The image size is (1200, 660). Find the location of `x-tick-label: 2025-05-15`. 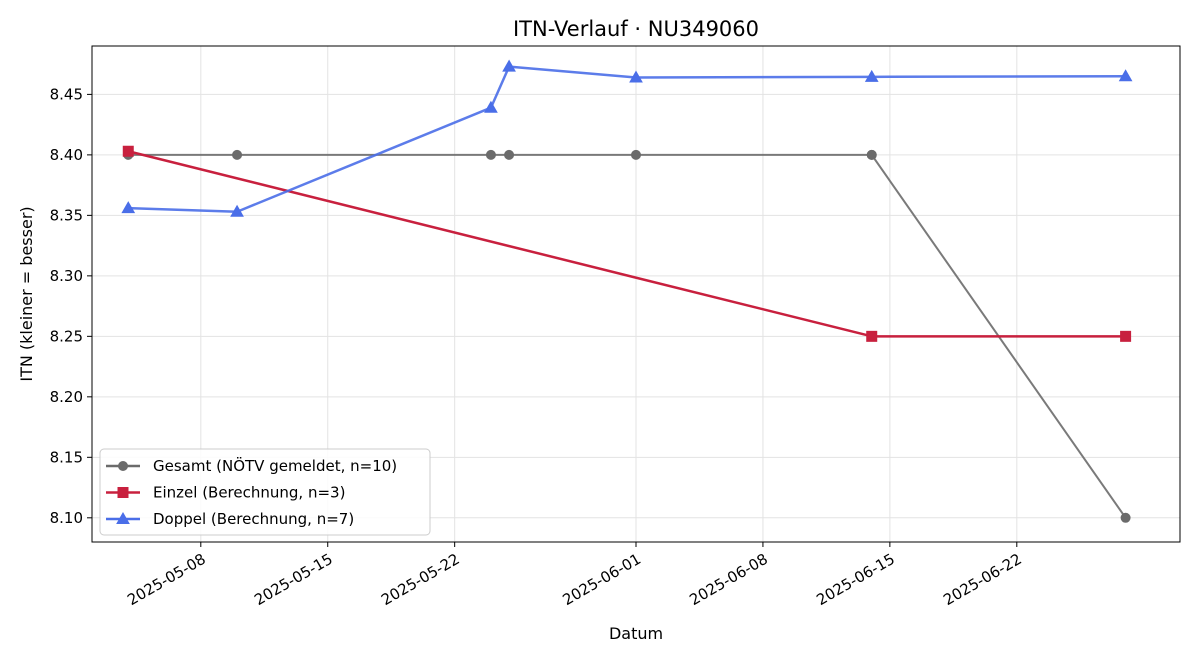

x-tick-label: 2025-05-15 is located at coordinates (293, 579).